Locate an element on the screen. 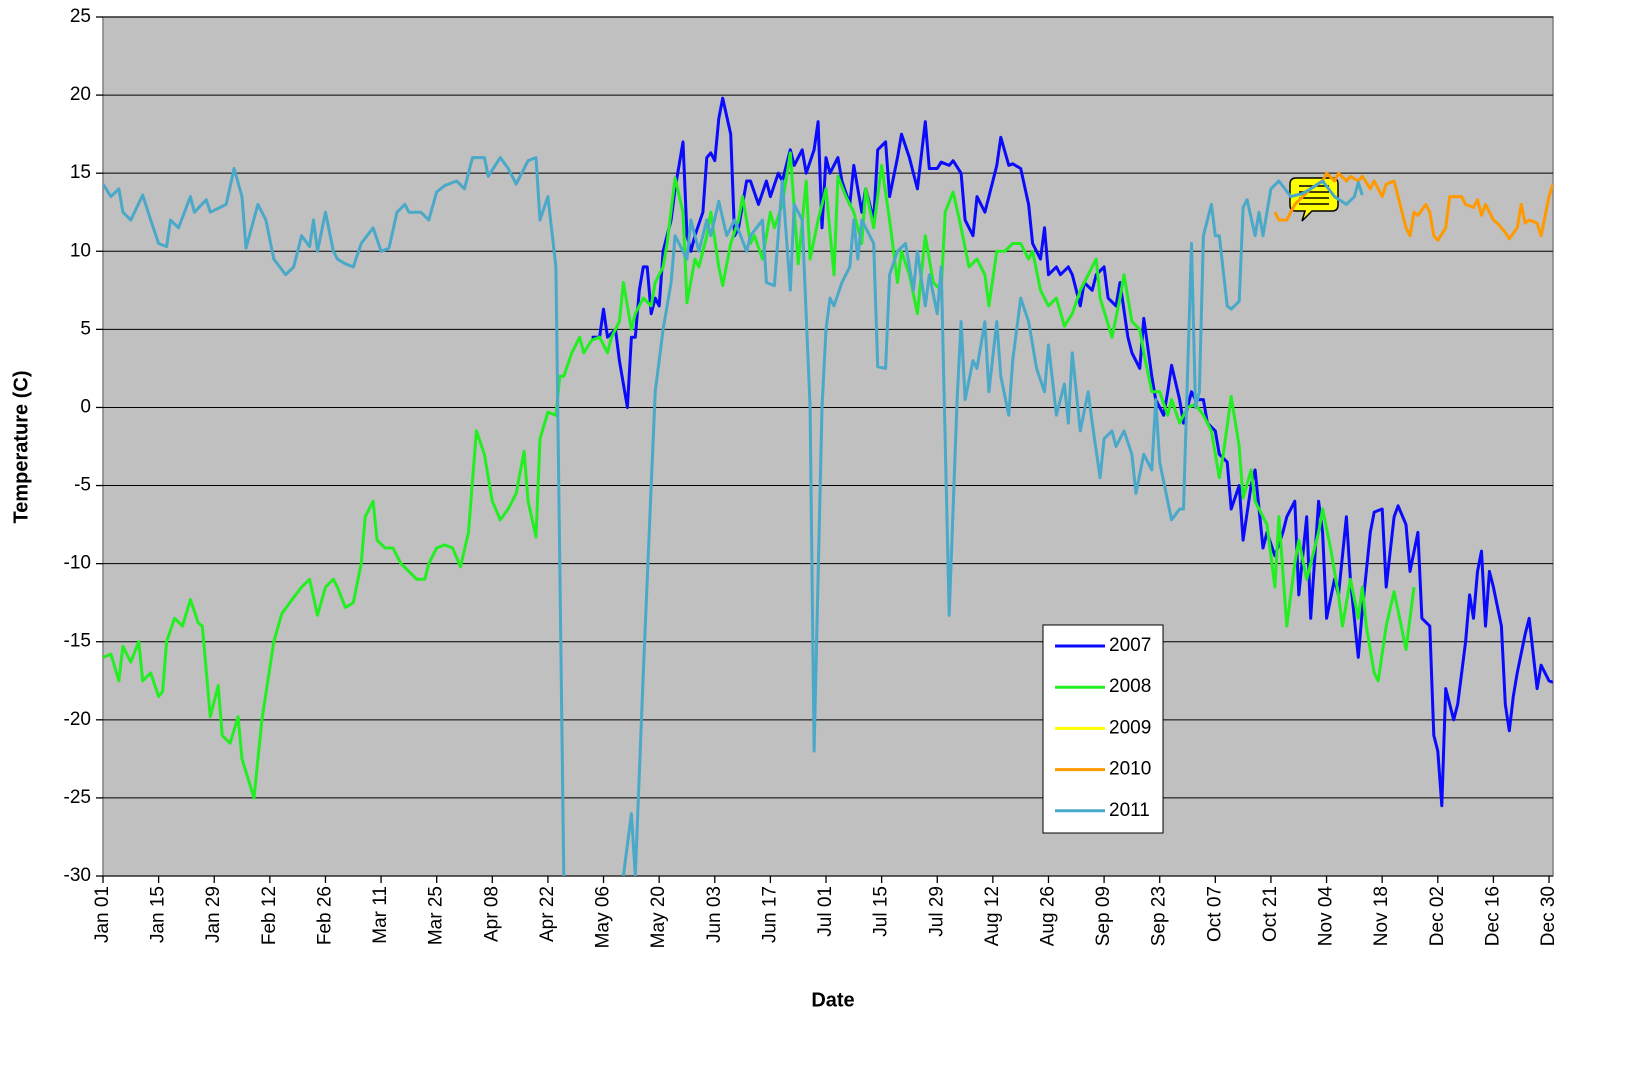 This screenshot has width=1643, height=1065. x-tick-label: Mar 25 is located at coordinates (436, 915).